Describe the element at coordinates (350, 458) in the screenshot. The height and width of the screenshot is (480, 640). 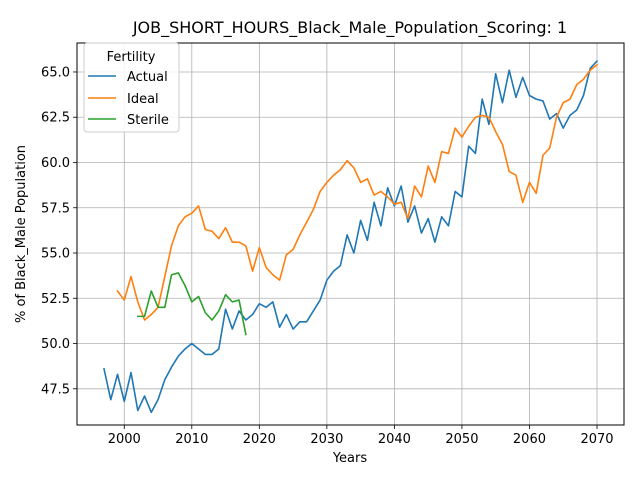
I see `x-axis-label: Years` at that location.